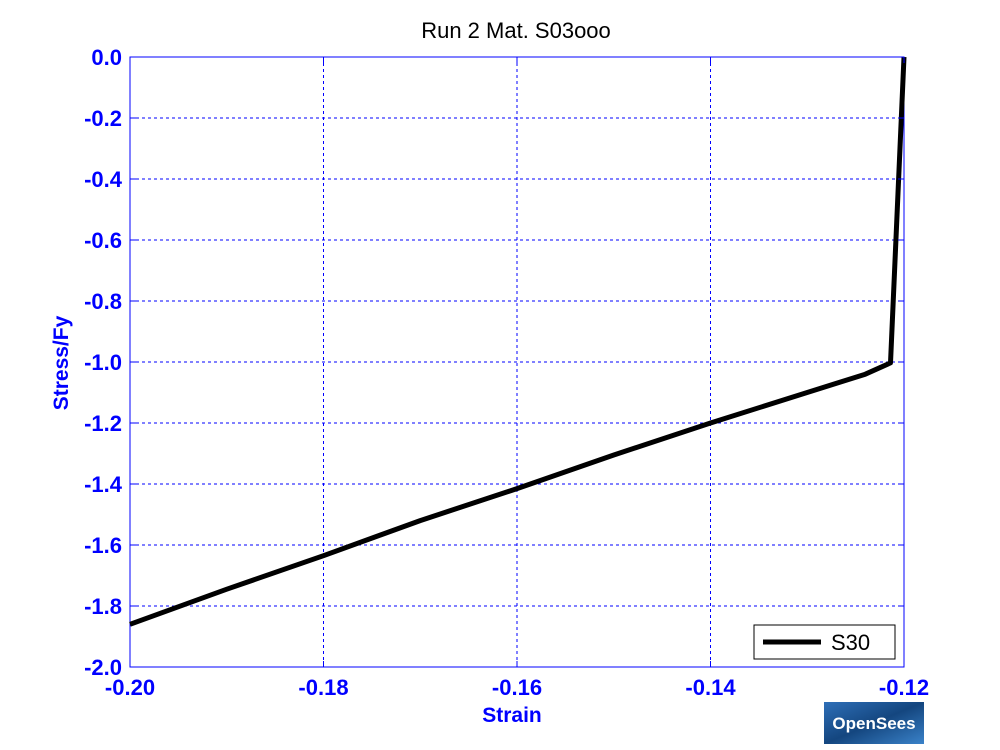  I want to click on x-tick-label: -0.14, so click(710, 687).